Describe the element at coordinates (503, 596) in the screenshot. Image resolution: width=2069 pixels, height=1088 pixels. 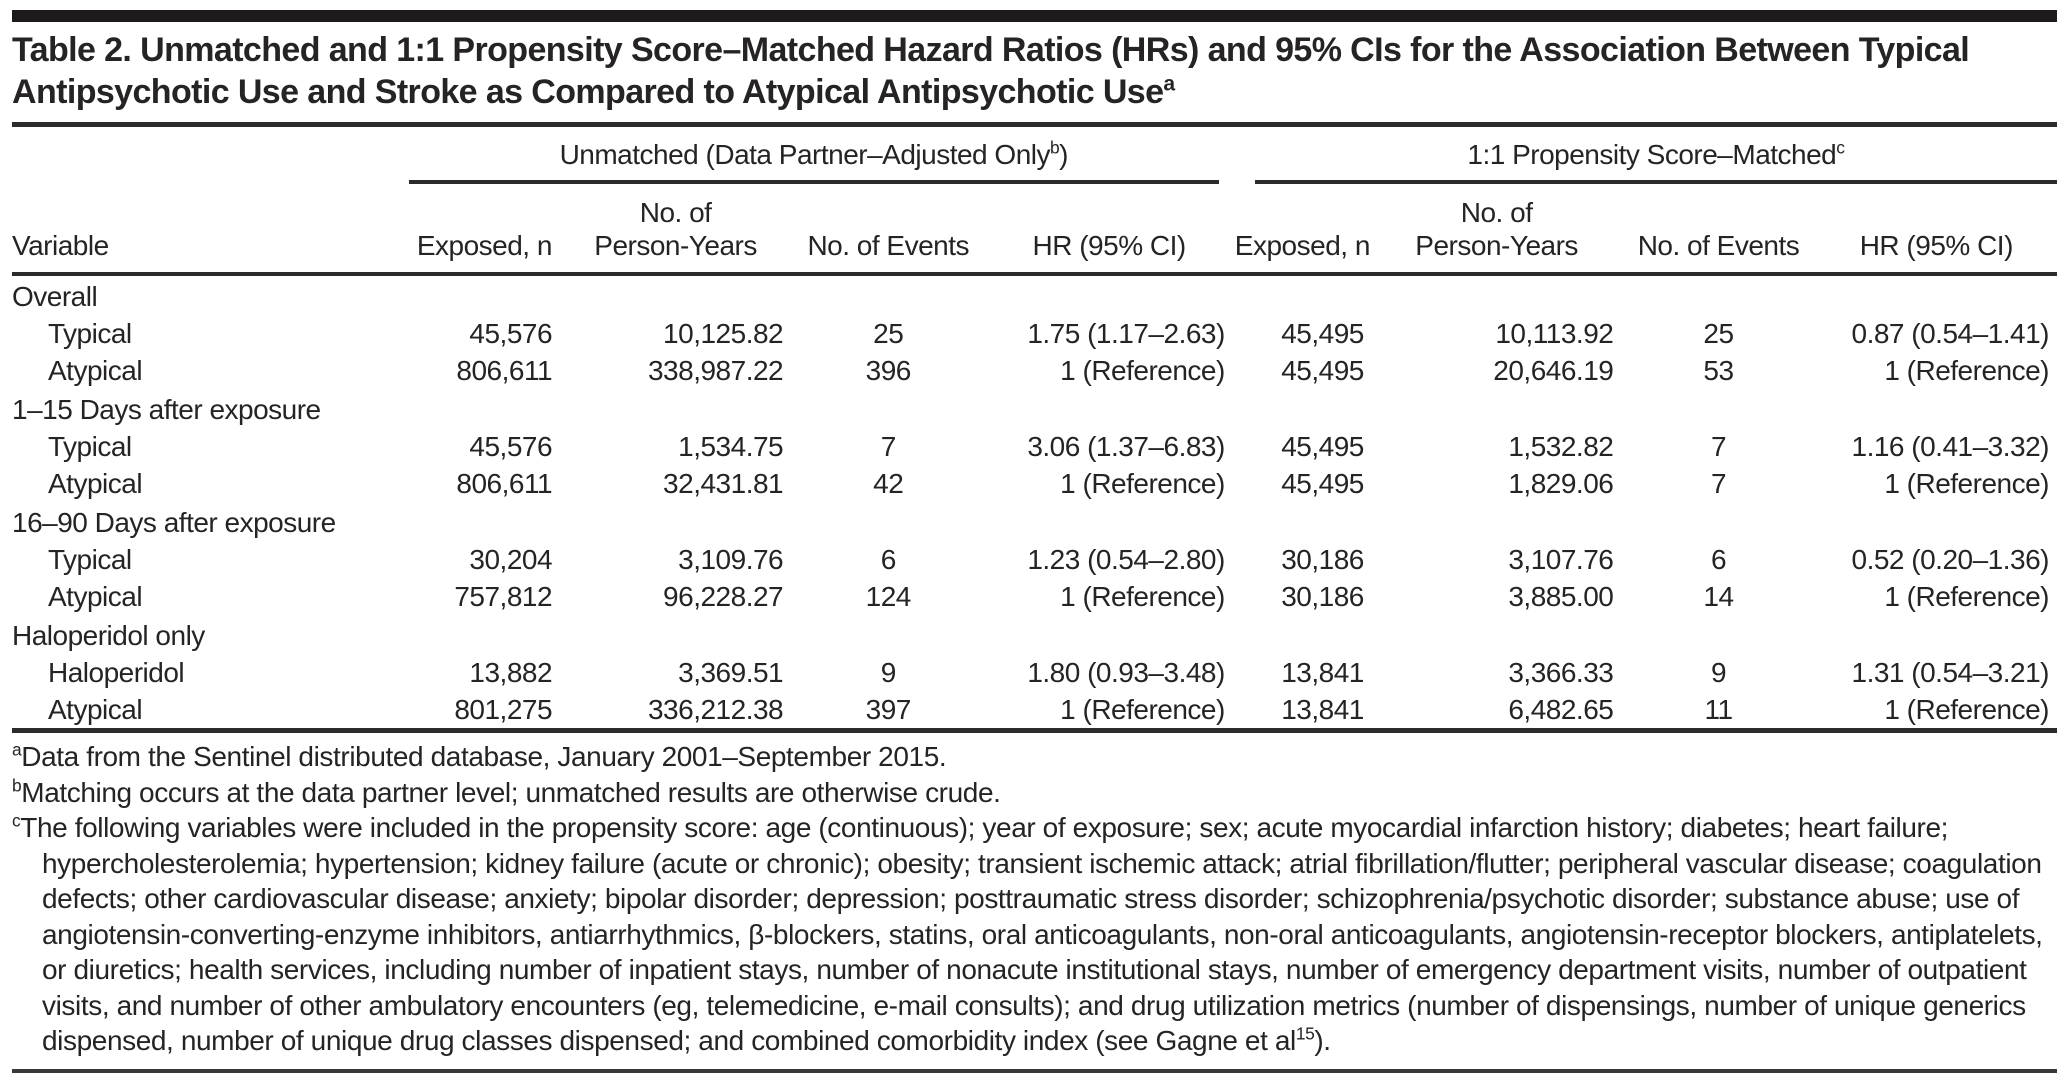
I see `exposed-cell: 757,812` at that location.